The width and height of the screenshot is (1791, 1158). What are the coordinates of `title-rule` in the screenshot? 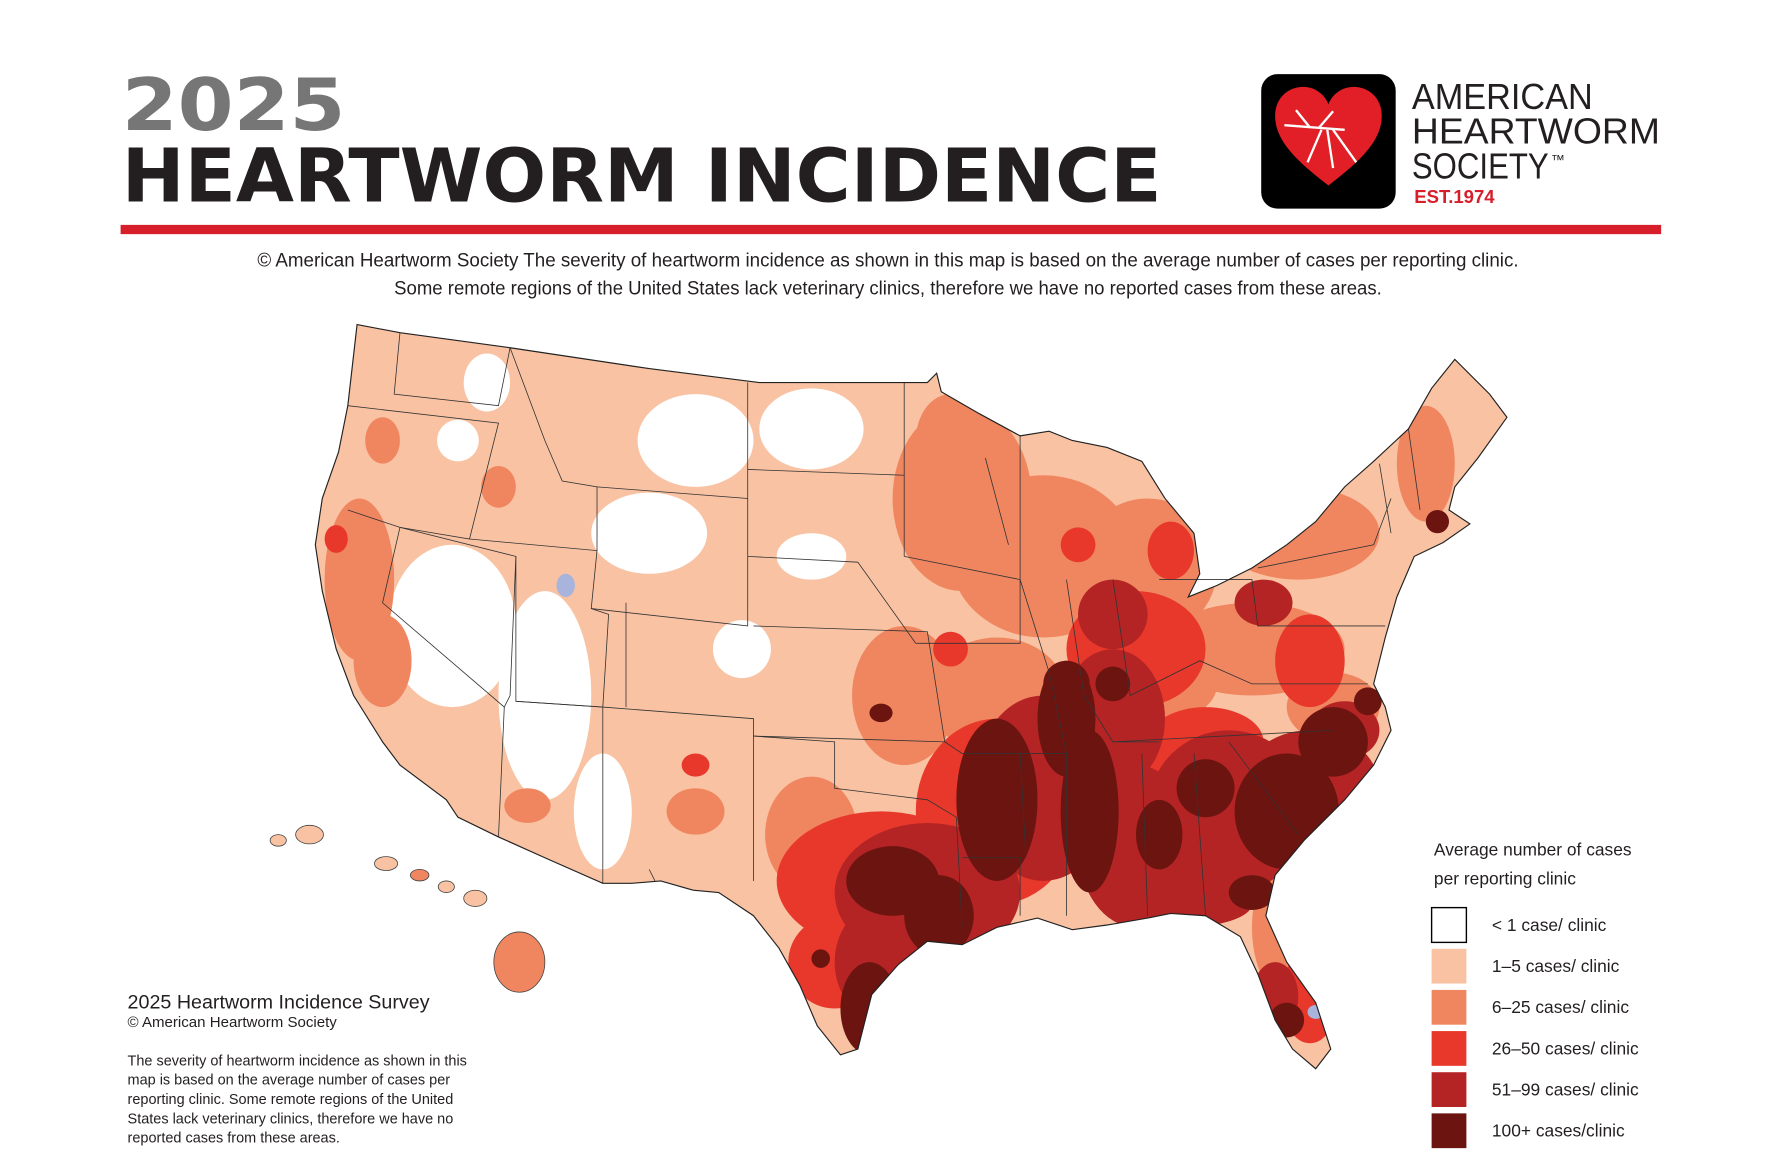 It's located at (891, 229).